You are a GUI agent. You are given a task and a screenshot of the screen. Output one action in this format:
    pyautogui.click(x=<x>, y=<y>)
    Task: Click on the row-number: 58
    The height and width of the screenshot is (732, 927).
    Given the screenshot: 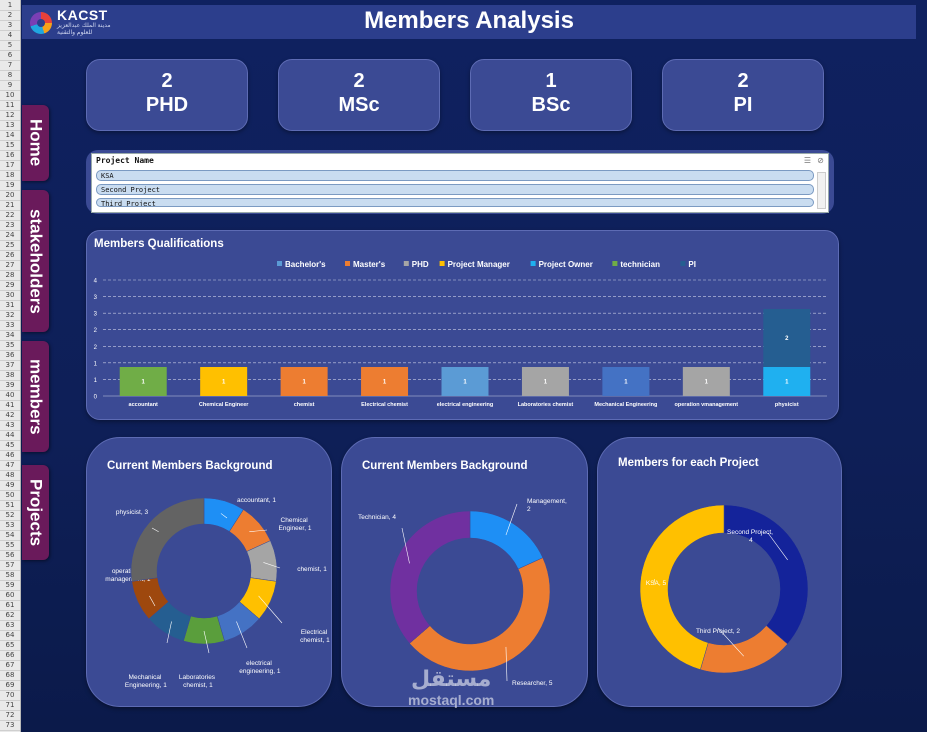 What is the action you would take?
    pyautogui.click(x=10, y=575)
    